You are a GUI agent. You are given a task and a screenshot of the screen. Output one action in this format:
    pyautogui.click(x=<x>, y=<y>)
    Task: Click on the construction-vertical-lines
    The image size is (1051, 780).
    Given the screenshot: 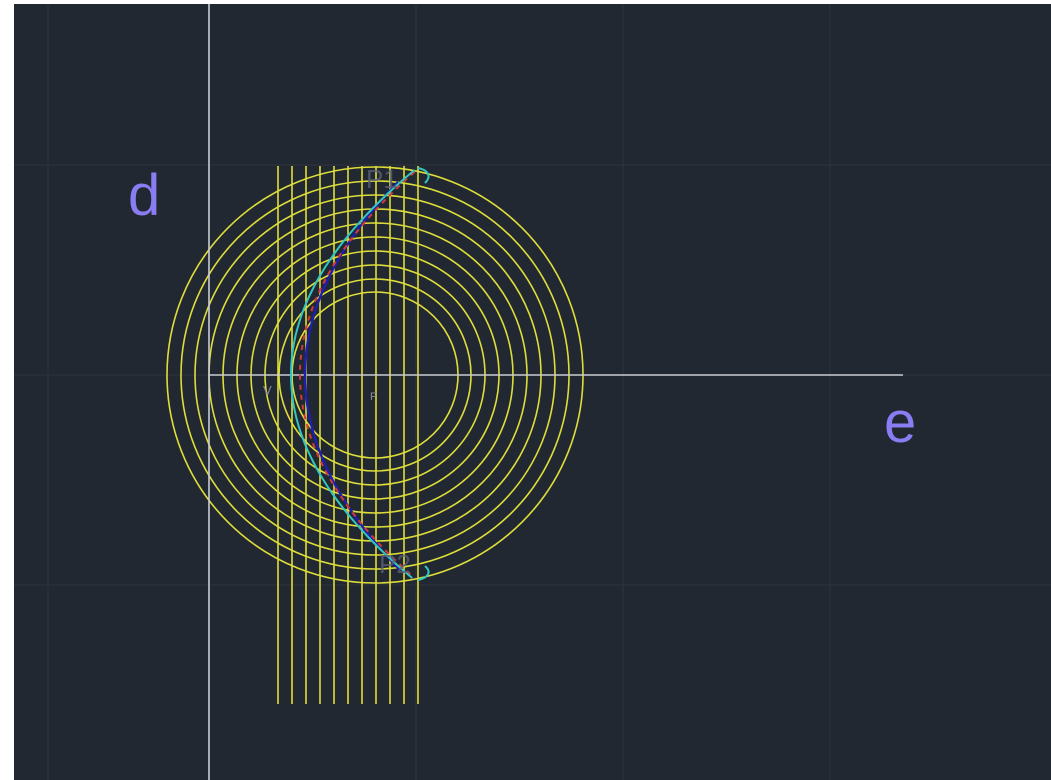 What is the action you would take?
    pyautogui.click(x=348, y=435)
    